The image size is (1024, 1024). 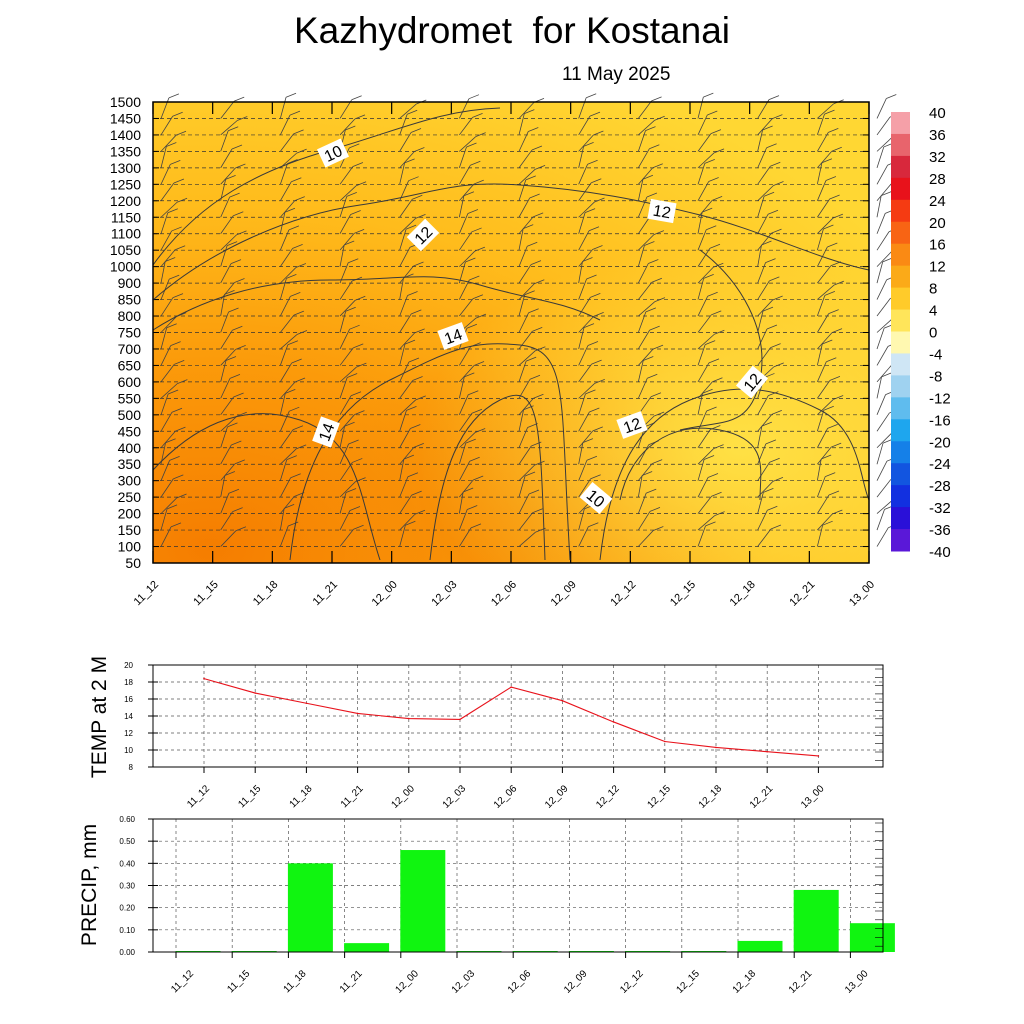 I want to click on colorbar-tick-label: -4, so click(x=935, y=354).